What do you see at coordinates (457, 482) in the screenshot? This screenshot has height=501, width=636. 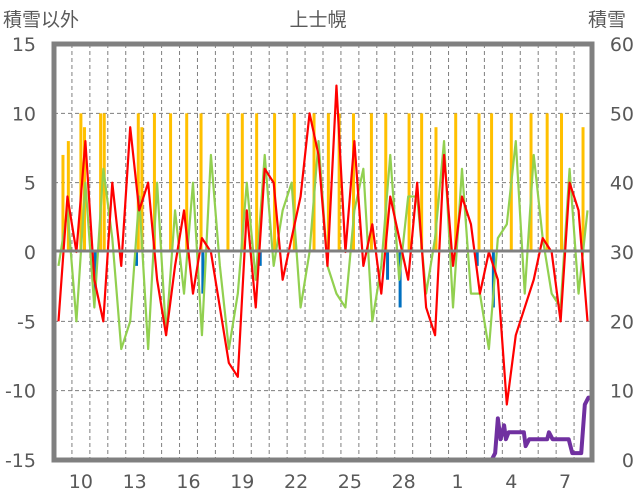 I see `x-tick-label: 1` at bounding box center [457, 482].